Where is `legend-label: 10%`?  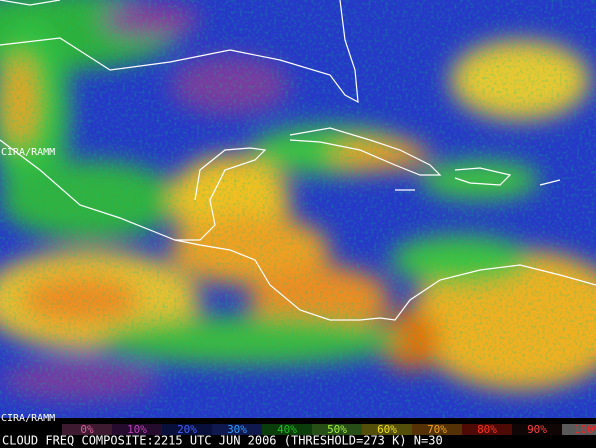
legend-label: 10% is located at coordinates (137, 429).